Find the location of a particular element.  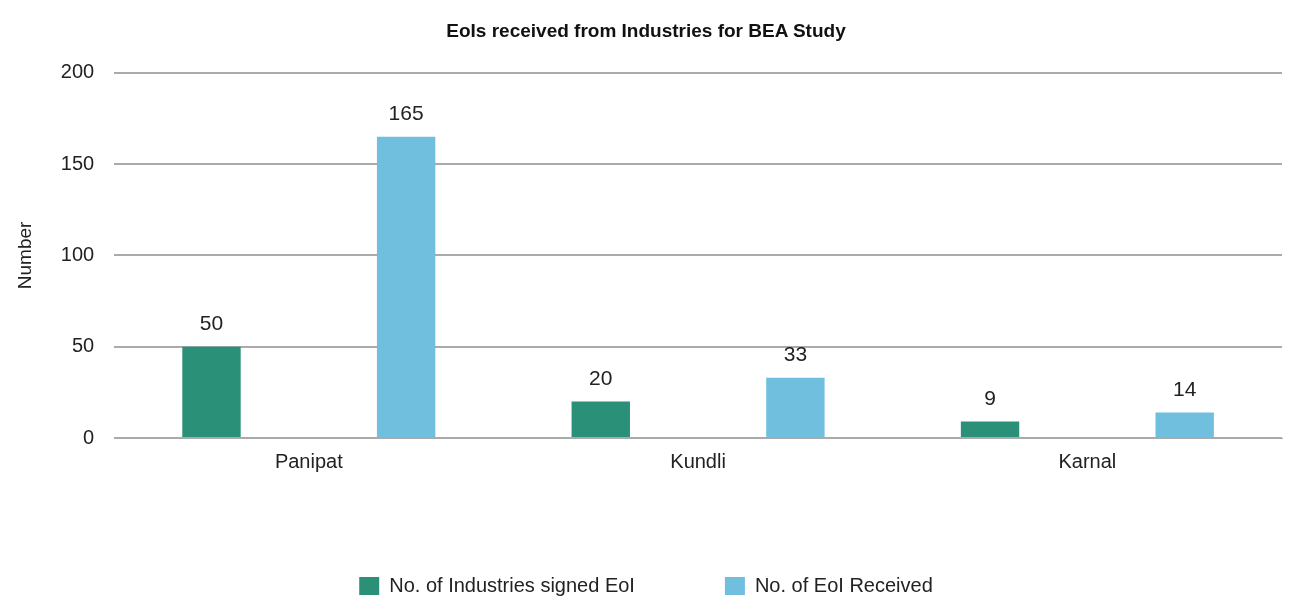

y-tick-label: 0 is located at coordinates (89, 436).